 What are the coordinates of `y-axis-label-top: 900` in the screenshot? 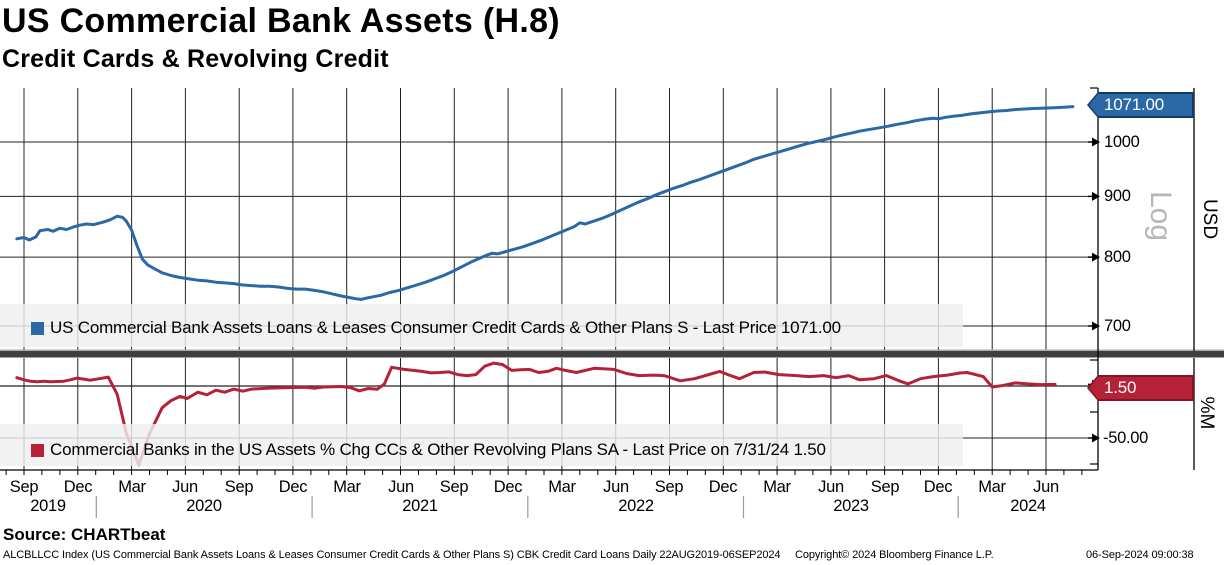 It's located at (1117, 196).